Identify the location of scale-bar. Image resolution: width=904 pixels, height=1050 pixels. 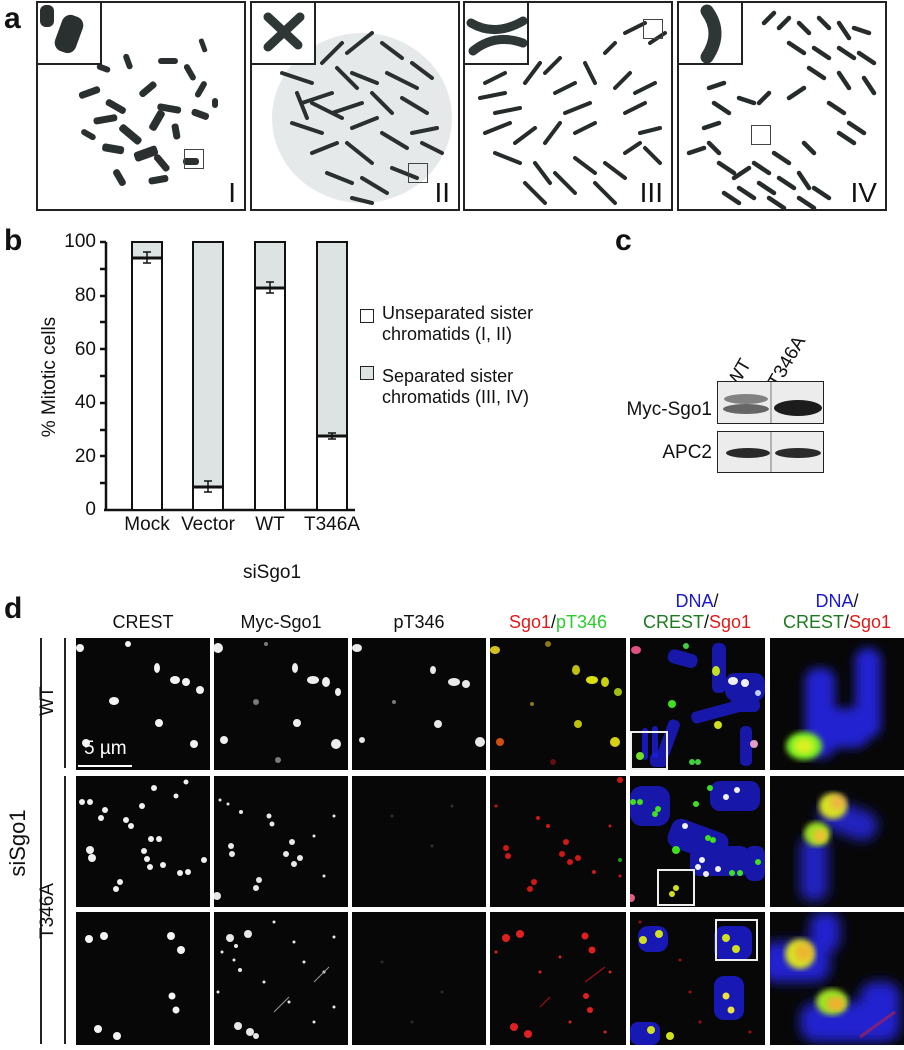
(105, 766).